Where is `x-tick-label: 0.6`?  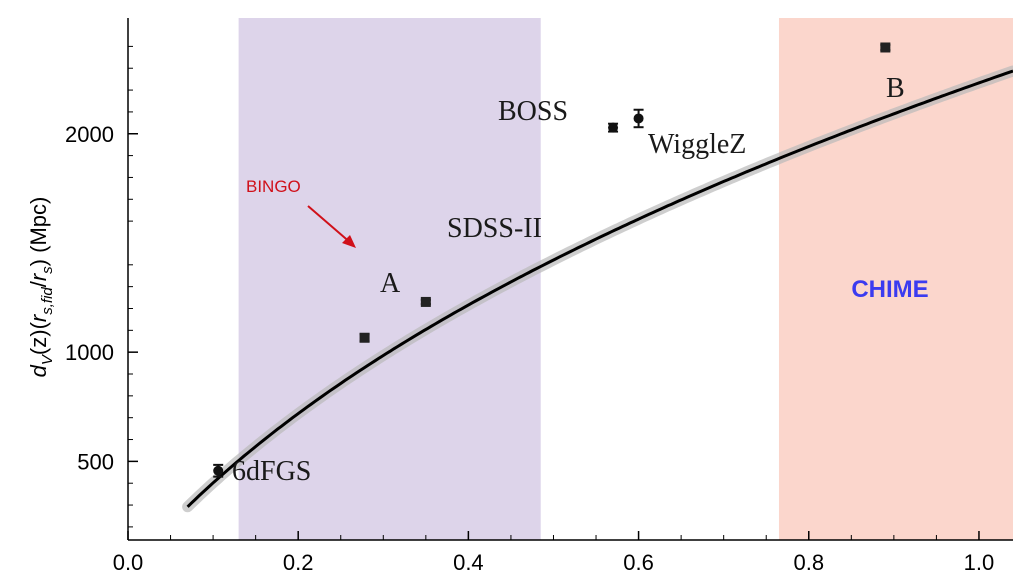
x-tick-label: 0.6 is located at coordinates (638, 562).